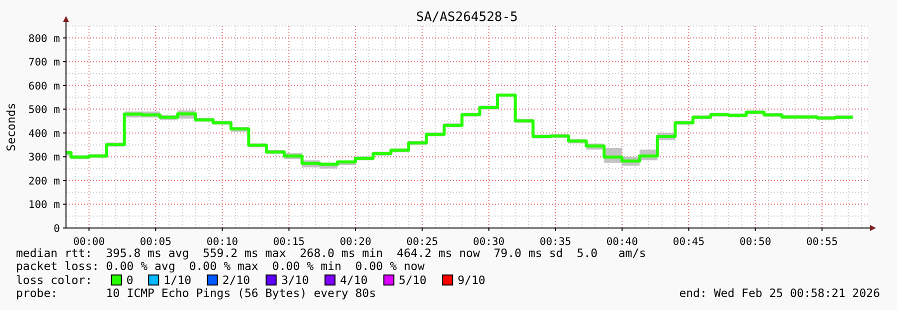 Image resolution: width=897 pixels, height=310 pixels. I want to click on x-tick-label: 00:55, so click(822, 242).